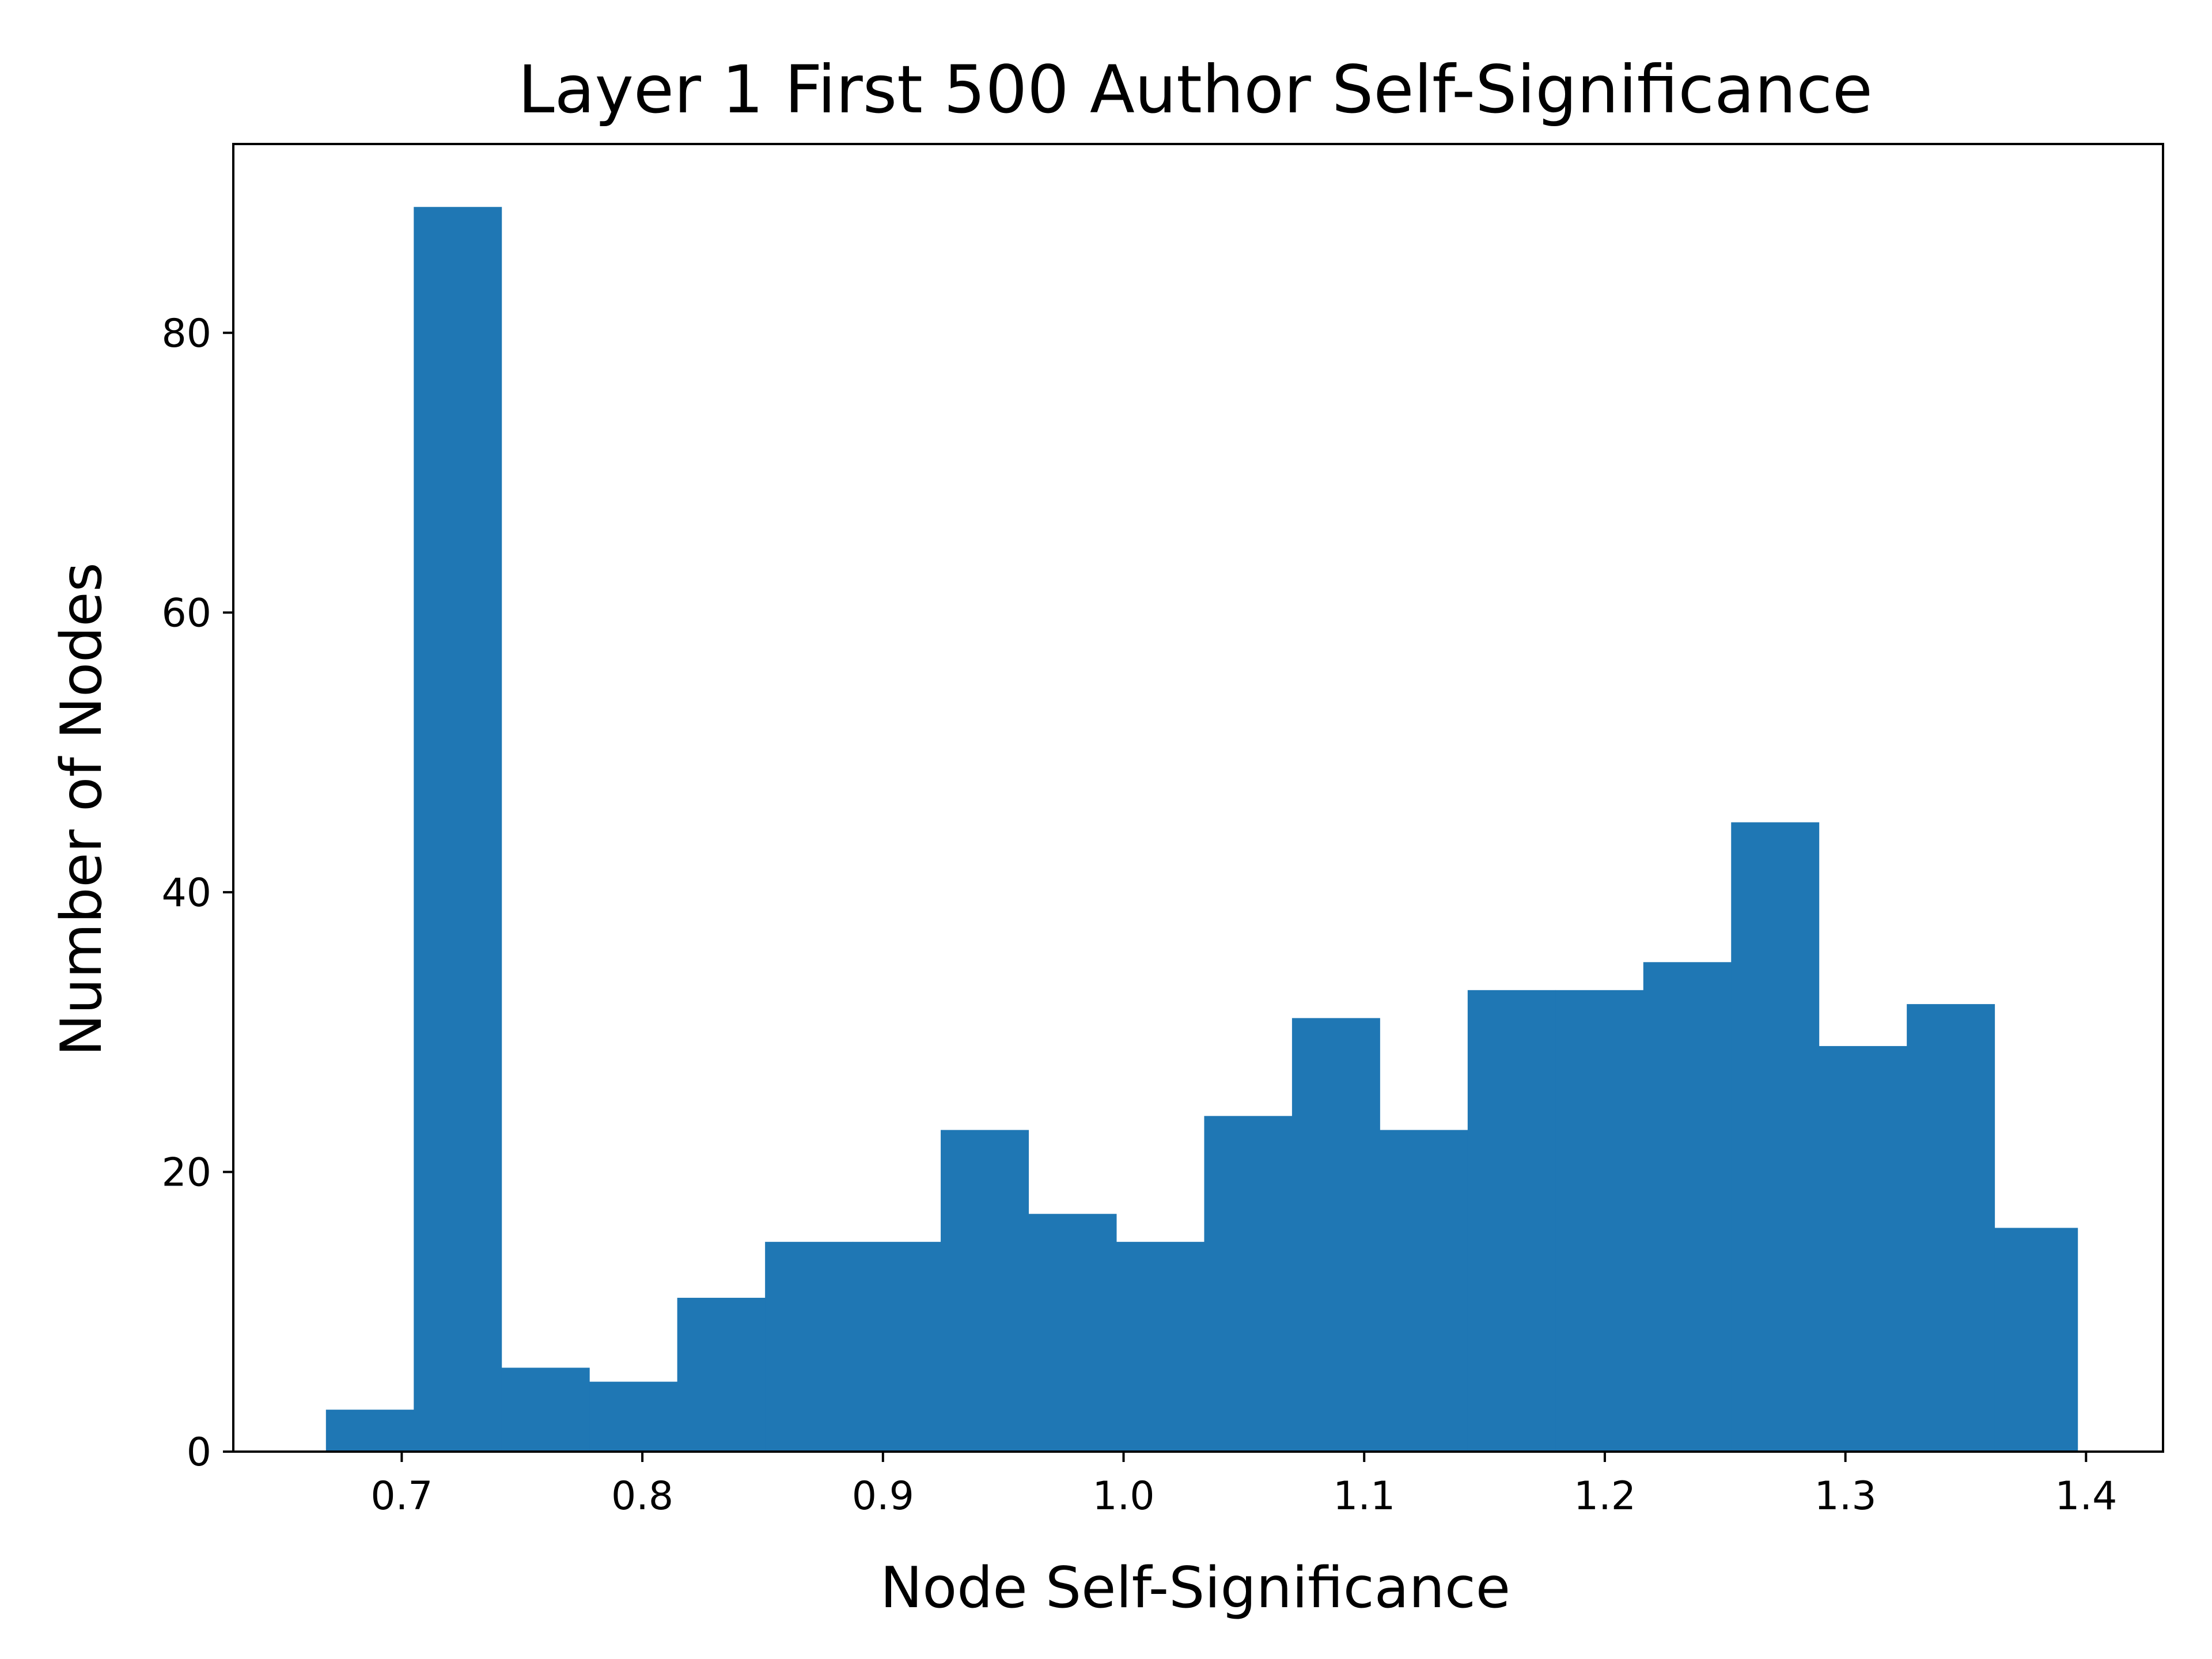  Describe the element at coordinates (1195, 1588) in the screenshot. I see `x-axis-label: Node Self-Significance` at that location.